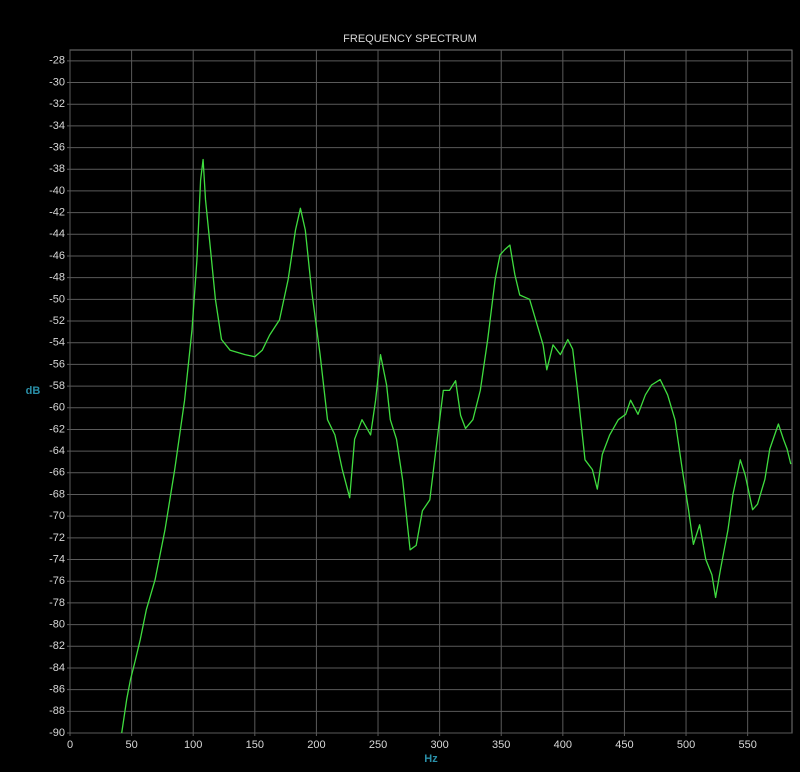 Image resolution: width=800 pixels, height=772 pixels. What do you see at coordinates (57, 234) in the screenshot?
I see `y-tick-label: -44` at bounding box center [57, 234].